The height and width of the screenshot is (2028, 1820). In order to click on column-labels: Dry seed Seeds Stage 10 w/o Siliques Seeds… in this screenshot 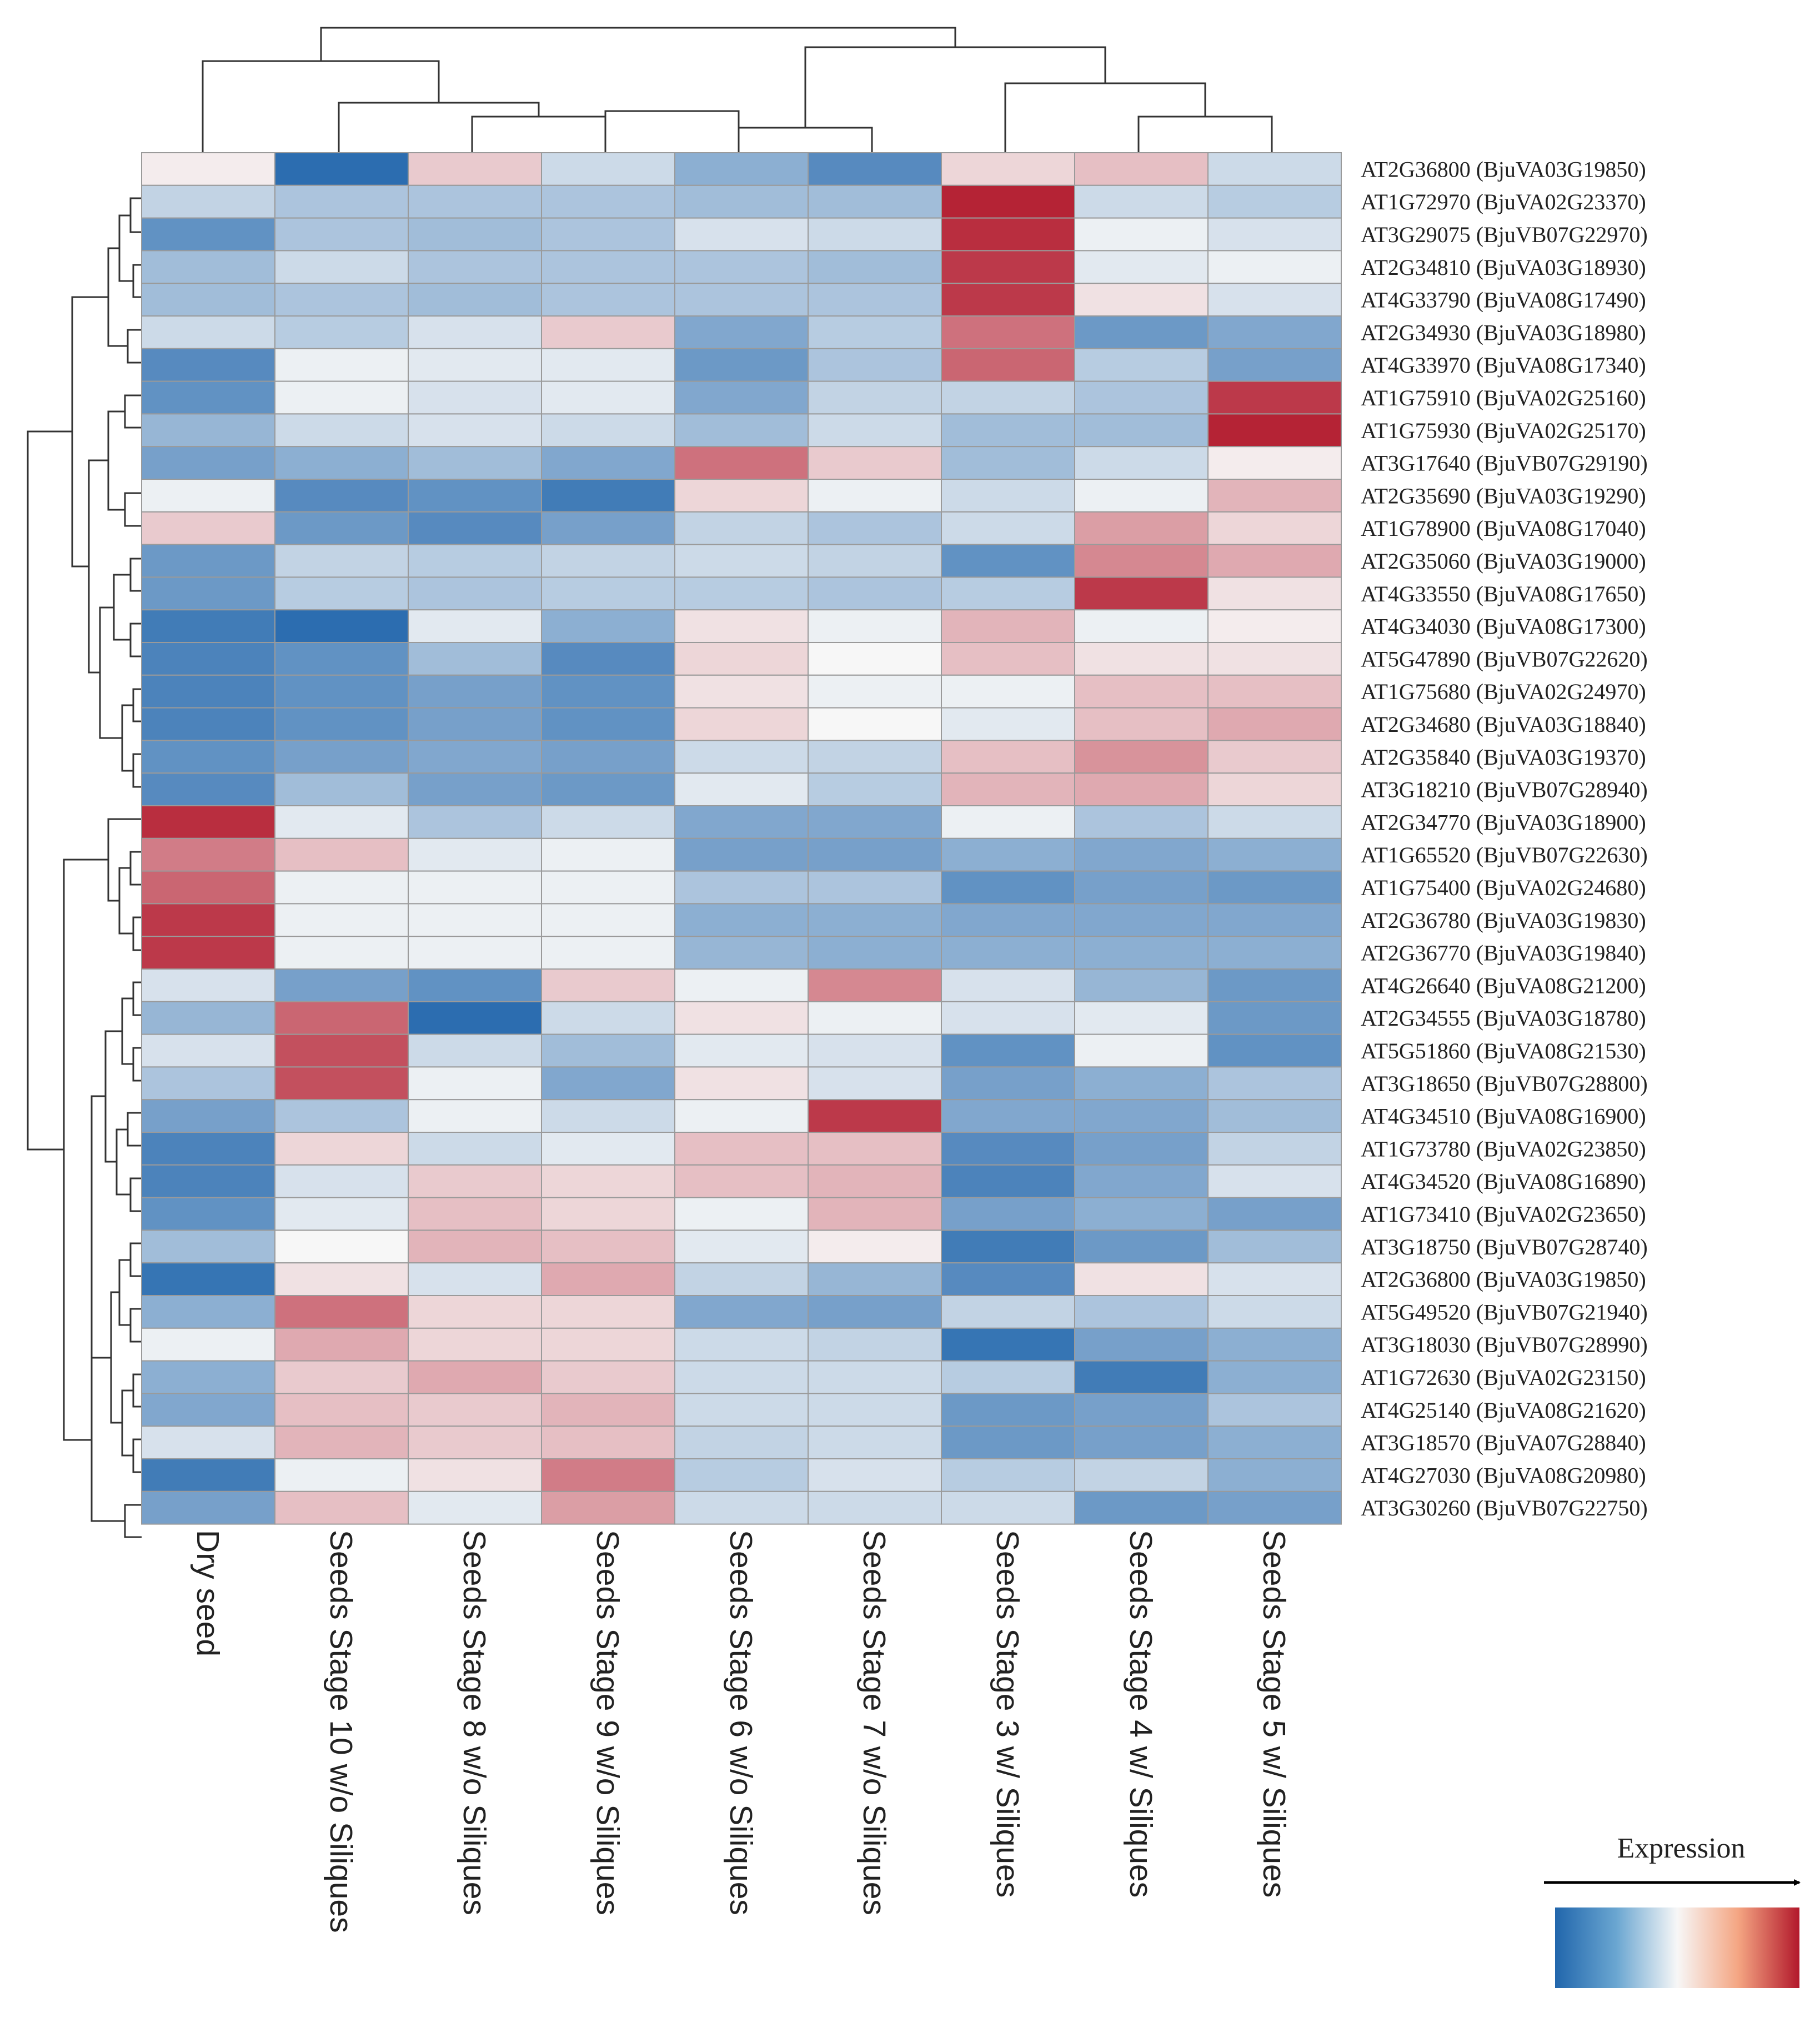, I will do `click(741, 1732)`.